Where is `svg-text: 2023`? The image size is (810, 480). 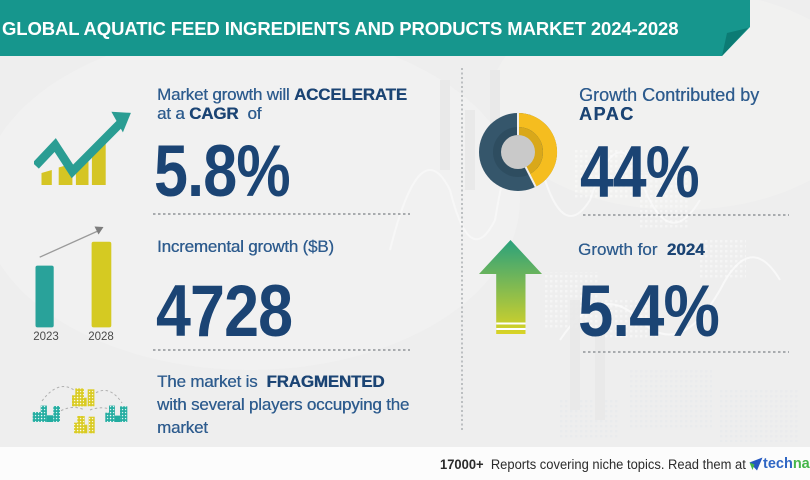
svg-text: 2023 is located at coordinates (46, 337).